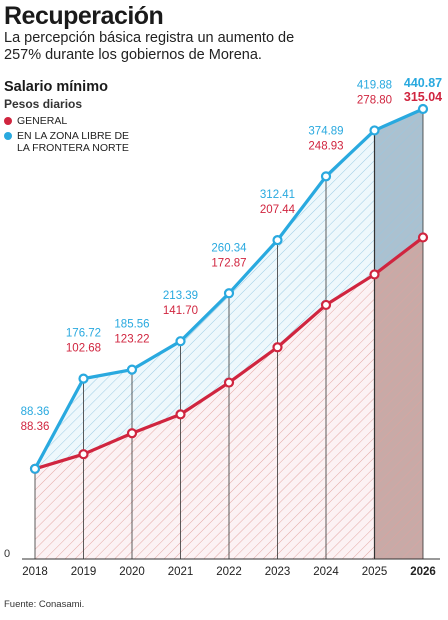 This screenshot has width=448, height=620. Describe the element at coordinates (229, 382) in the screenshot. I see `point-general-2022` at that location.